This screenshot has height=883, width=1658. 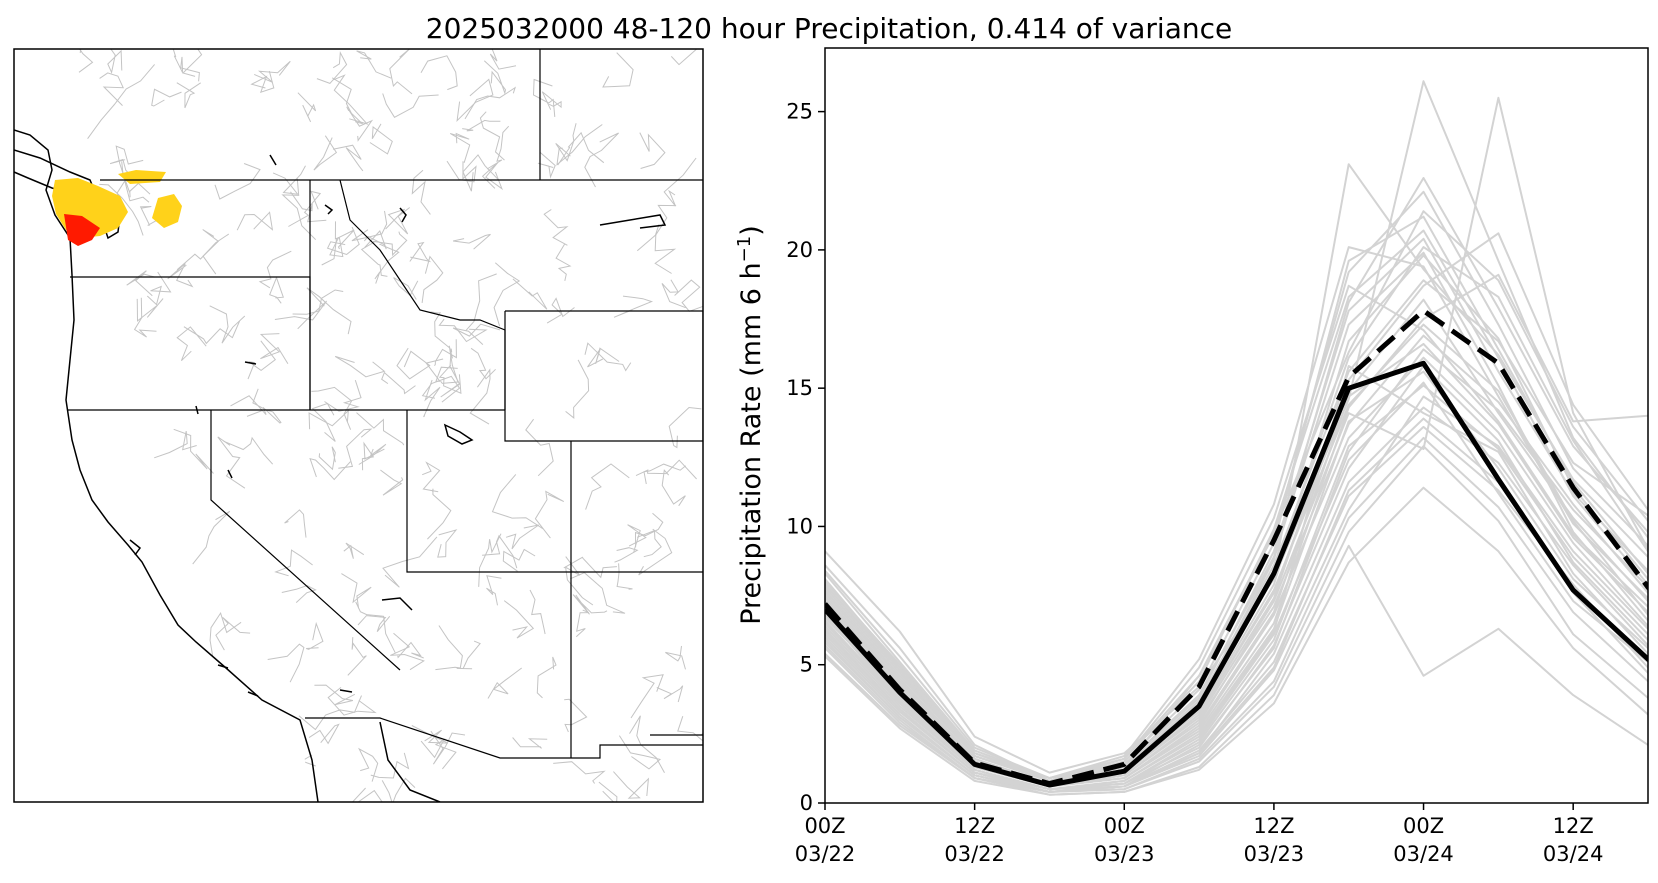 I want to click on x-tick-label: 12Z, so click(x=974, y=826).